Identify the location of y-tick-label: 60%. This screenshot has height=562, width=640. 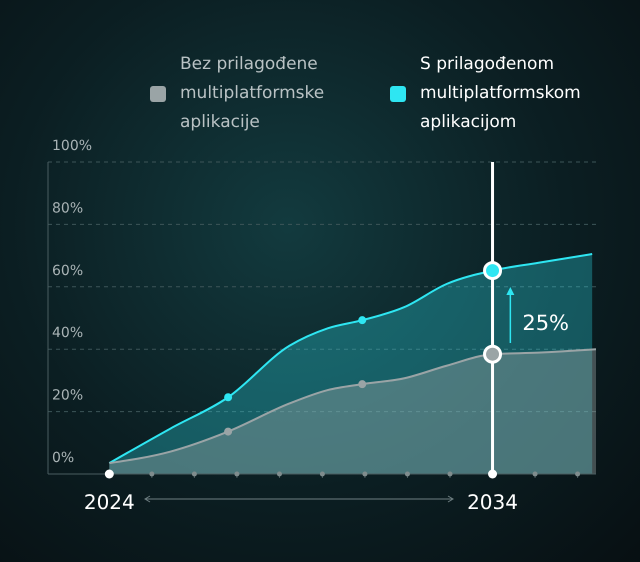
(68, 270).